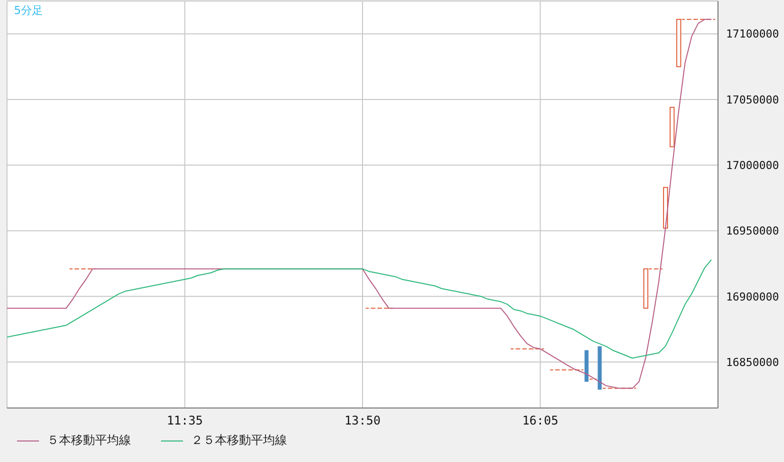  What do you see at coordinates (752, 297) in the screenshot?
I see `y-tick-label: 16900000` at bounding box center [752, 297].